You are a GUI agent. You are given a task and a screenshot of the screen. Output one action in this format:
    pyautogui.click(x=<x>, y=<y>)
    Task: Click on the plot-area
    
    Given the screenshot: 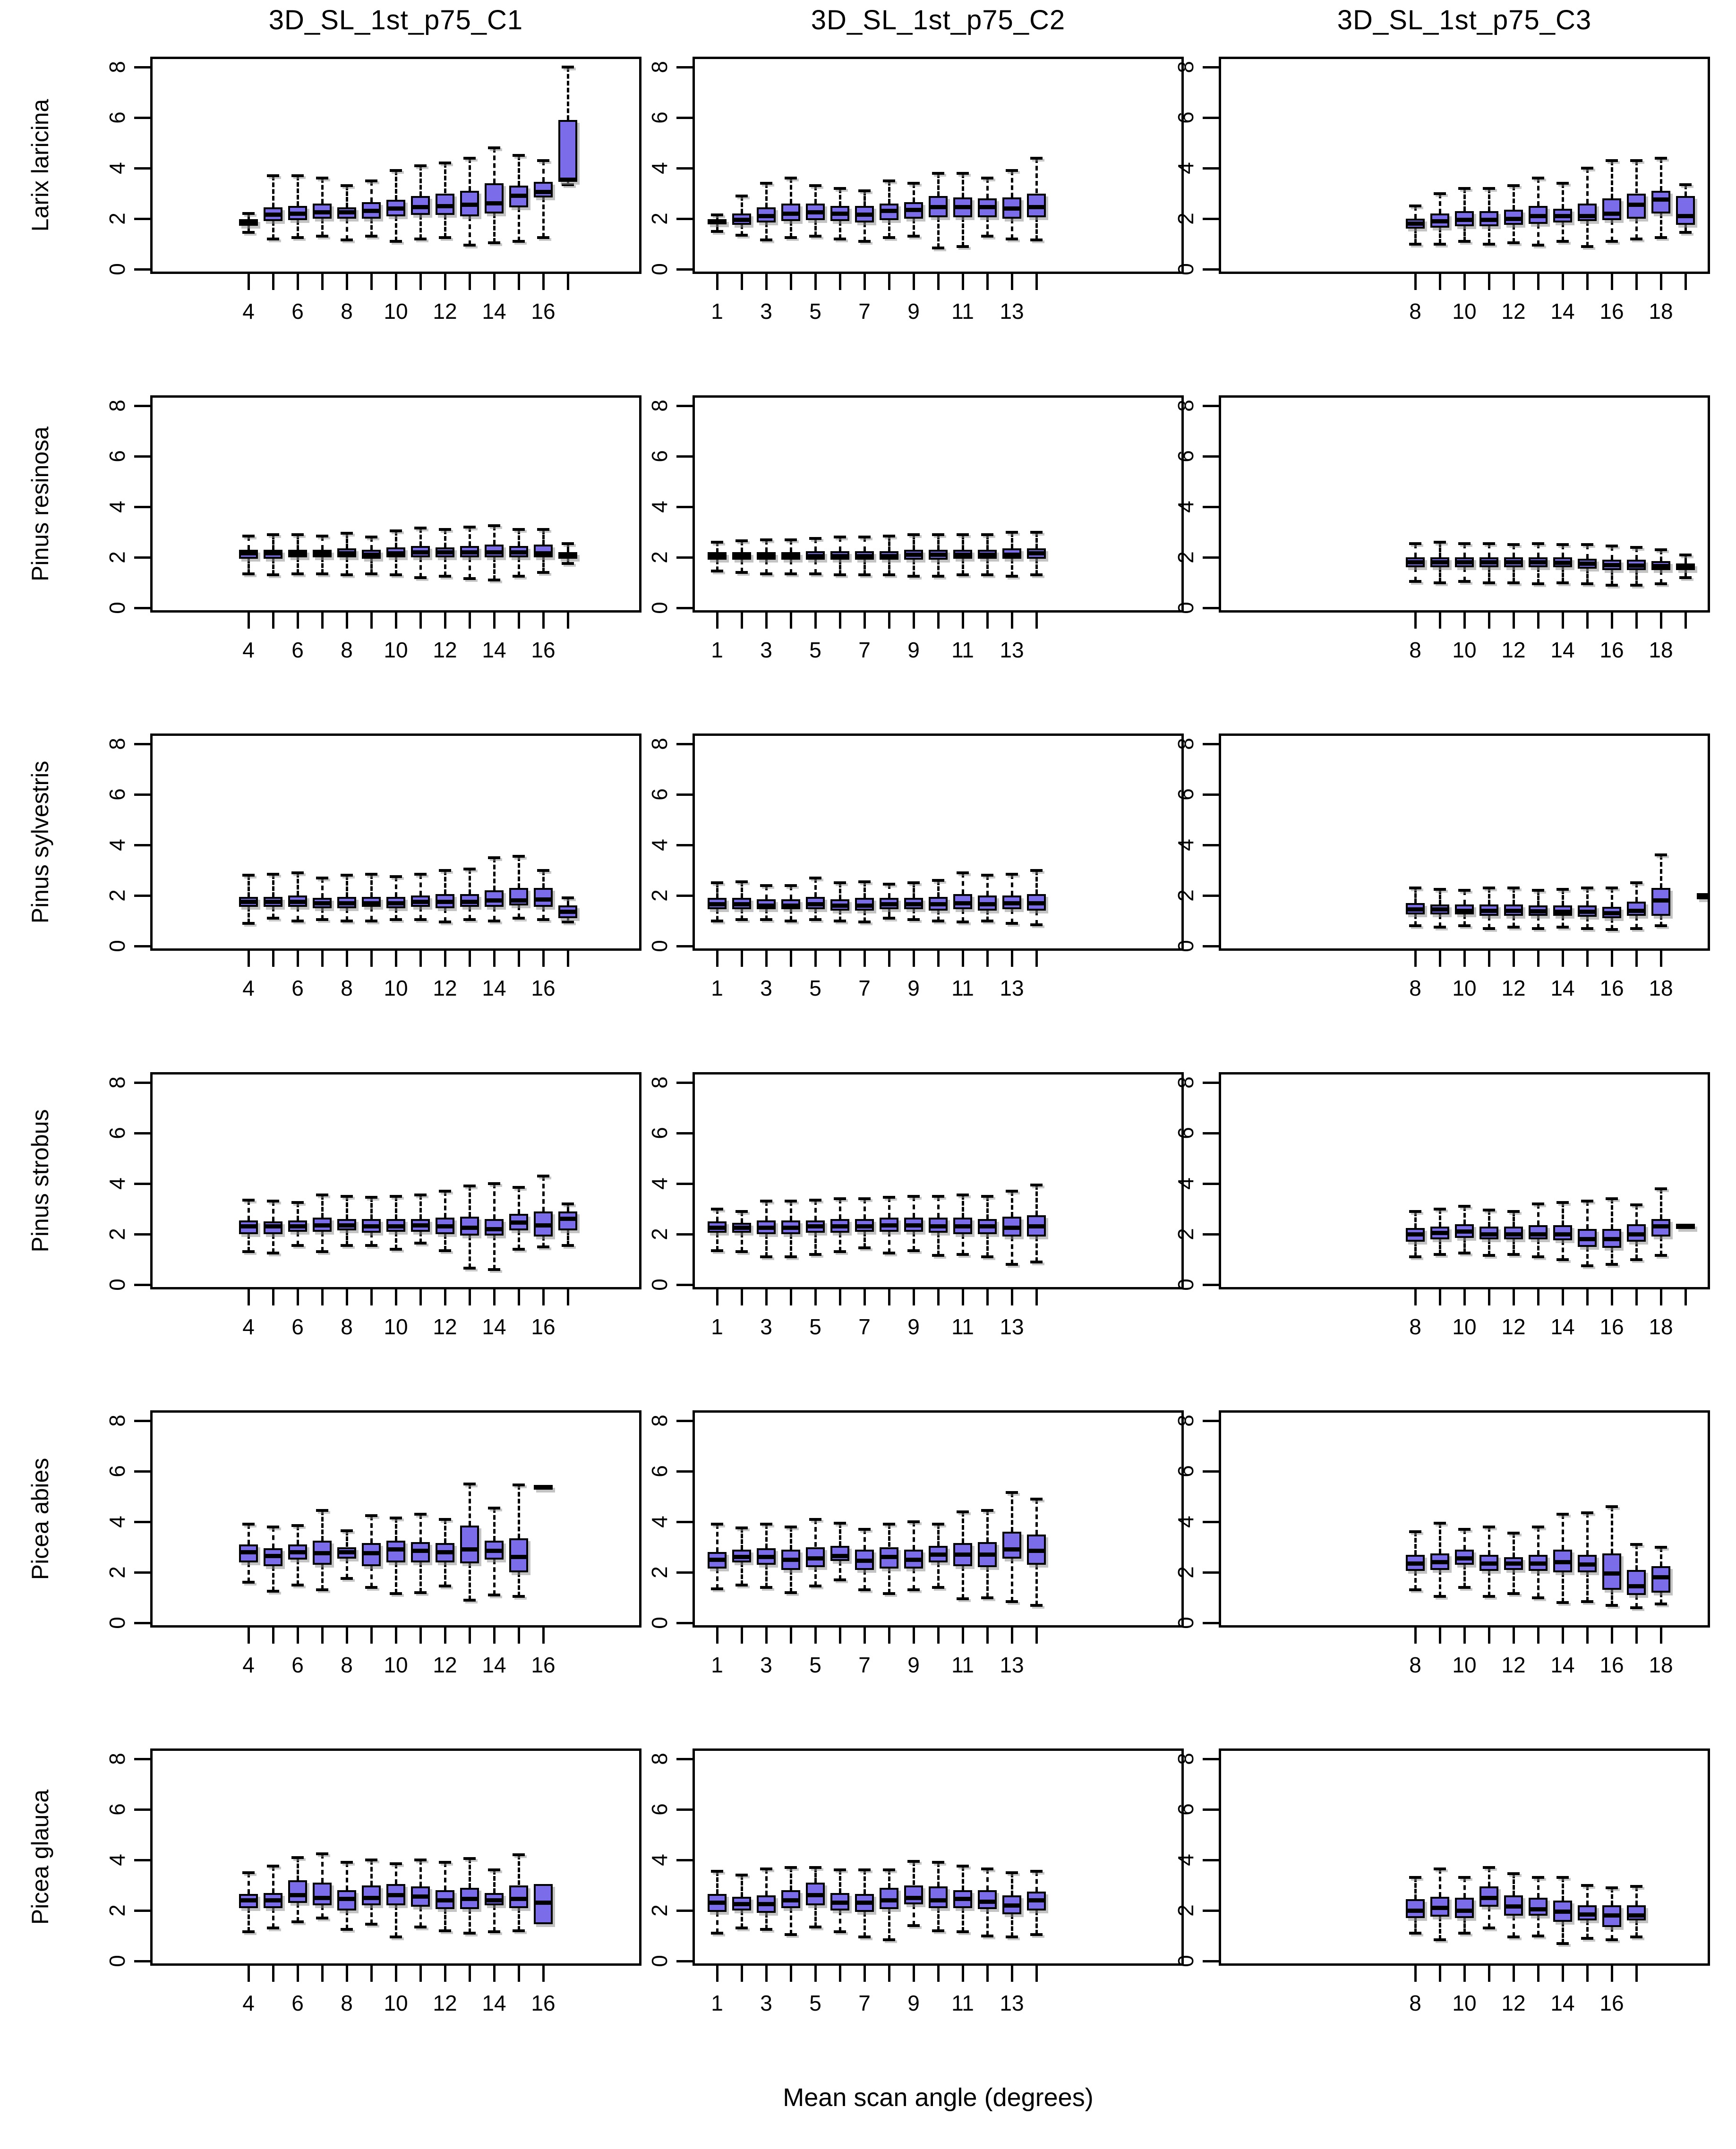 What is the action you would take?
    pyautogui.click(x=938, y=842)
    